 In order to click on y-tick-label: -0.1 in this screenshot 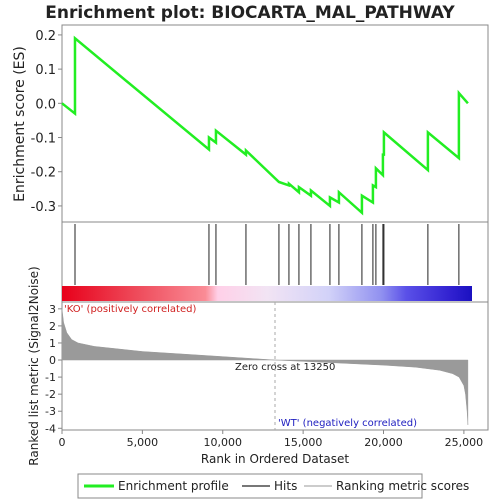, I will do `click(43, 139)`.